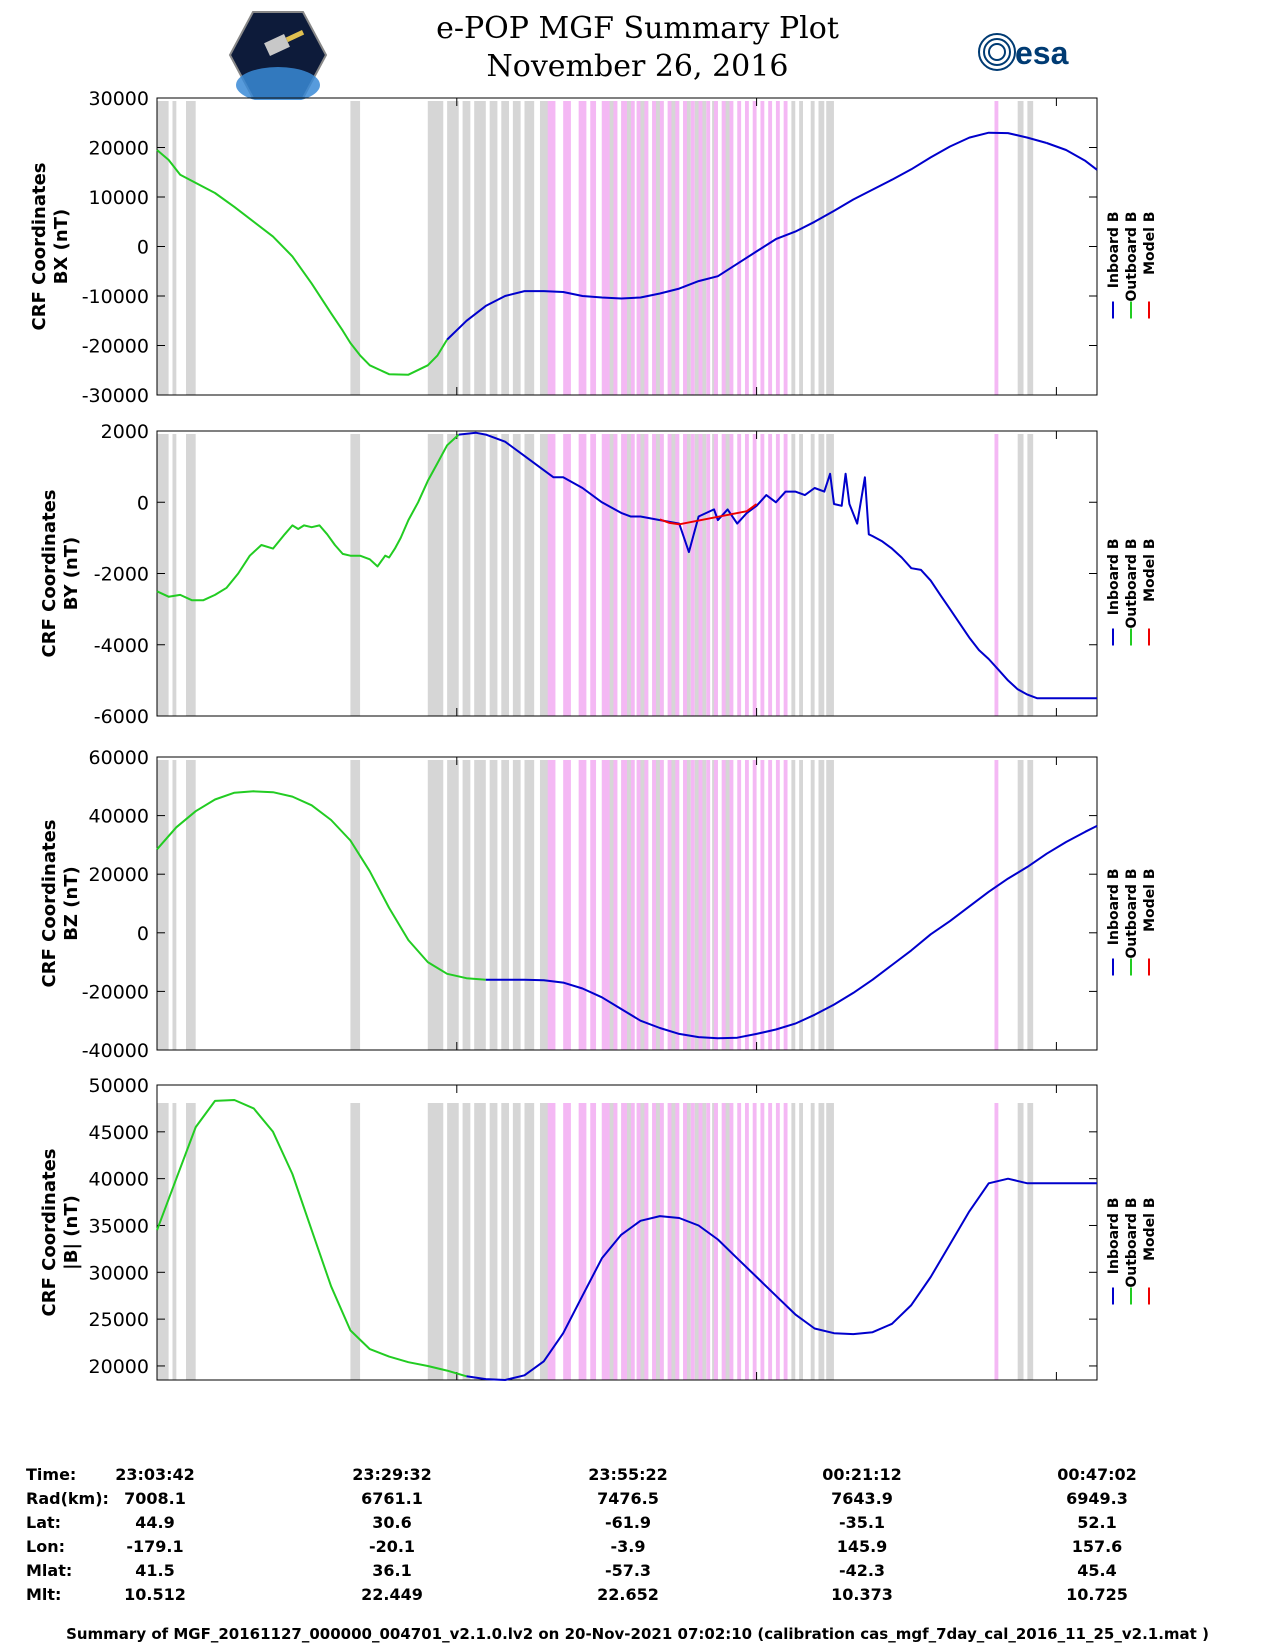  What do you see at coordinates (862, 1498) in the screenshot?
I see `info-cell: 7643.9` at bounding box center [862, 1498].